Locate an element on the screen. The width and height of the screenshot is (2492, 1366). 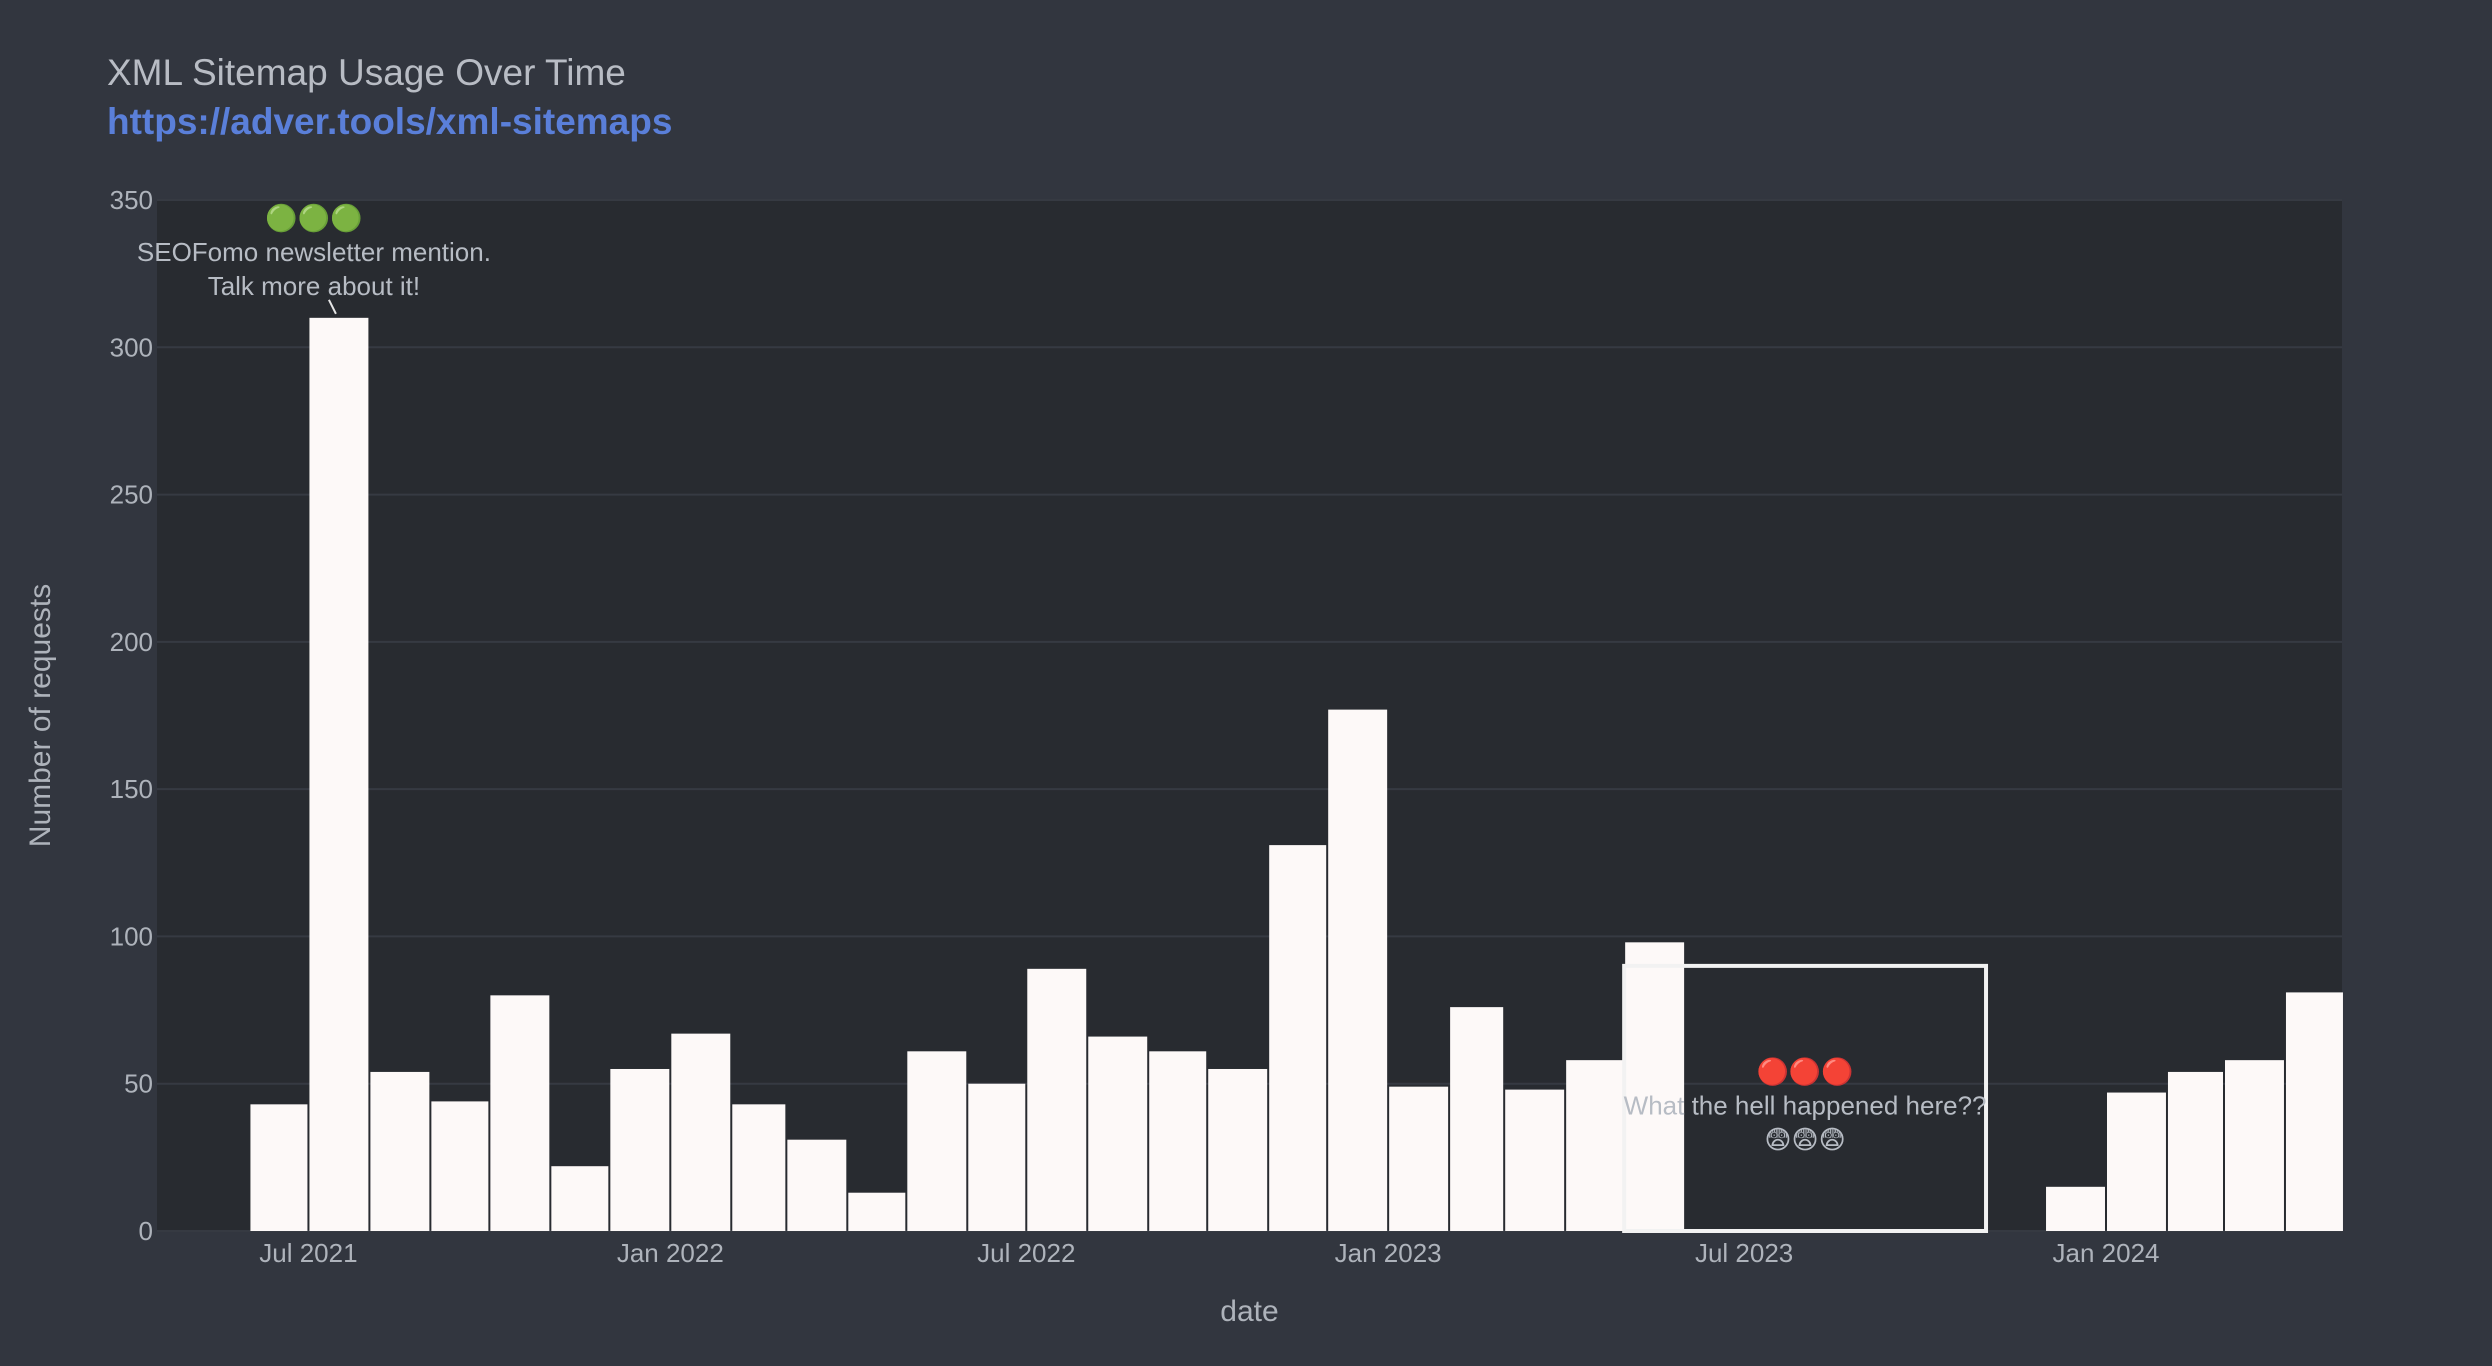
y-tick-label: 250 is located at coordinates (131, 495).